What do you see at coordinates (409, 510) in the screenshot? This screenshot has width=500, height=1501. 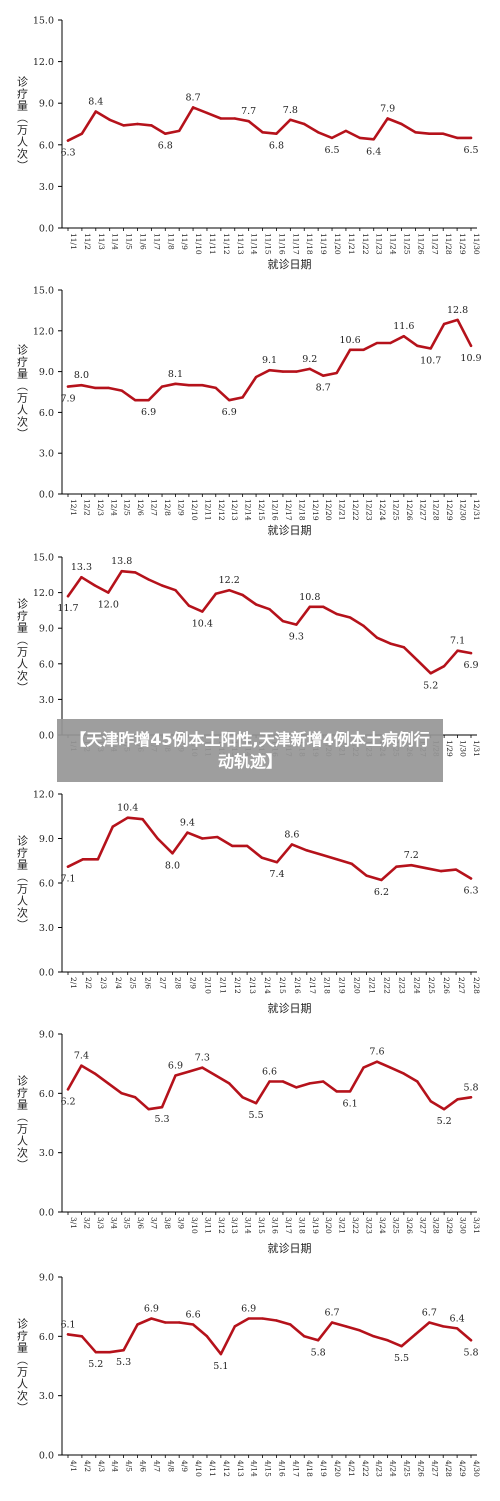 I see `x-tick-label: 12/26` at bounding box center [409, 510].